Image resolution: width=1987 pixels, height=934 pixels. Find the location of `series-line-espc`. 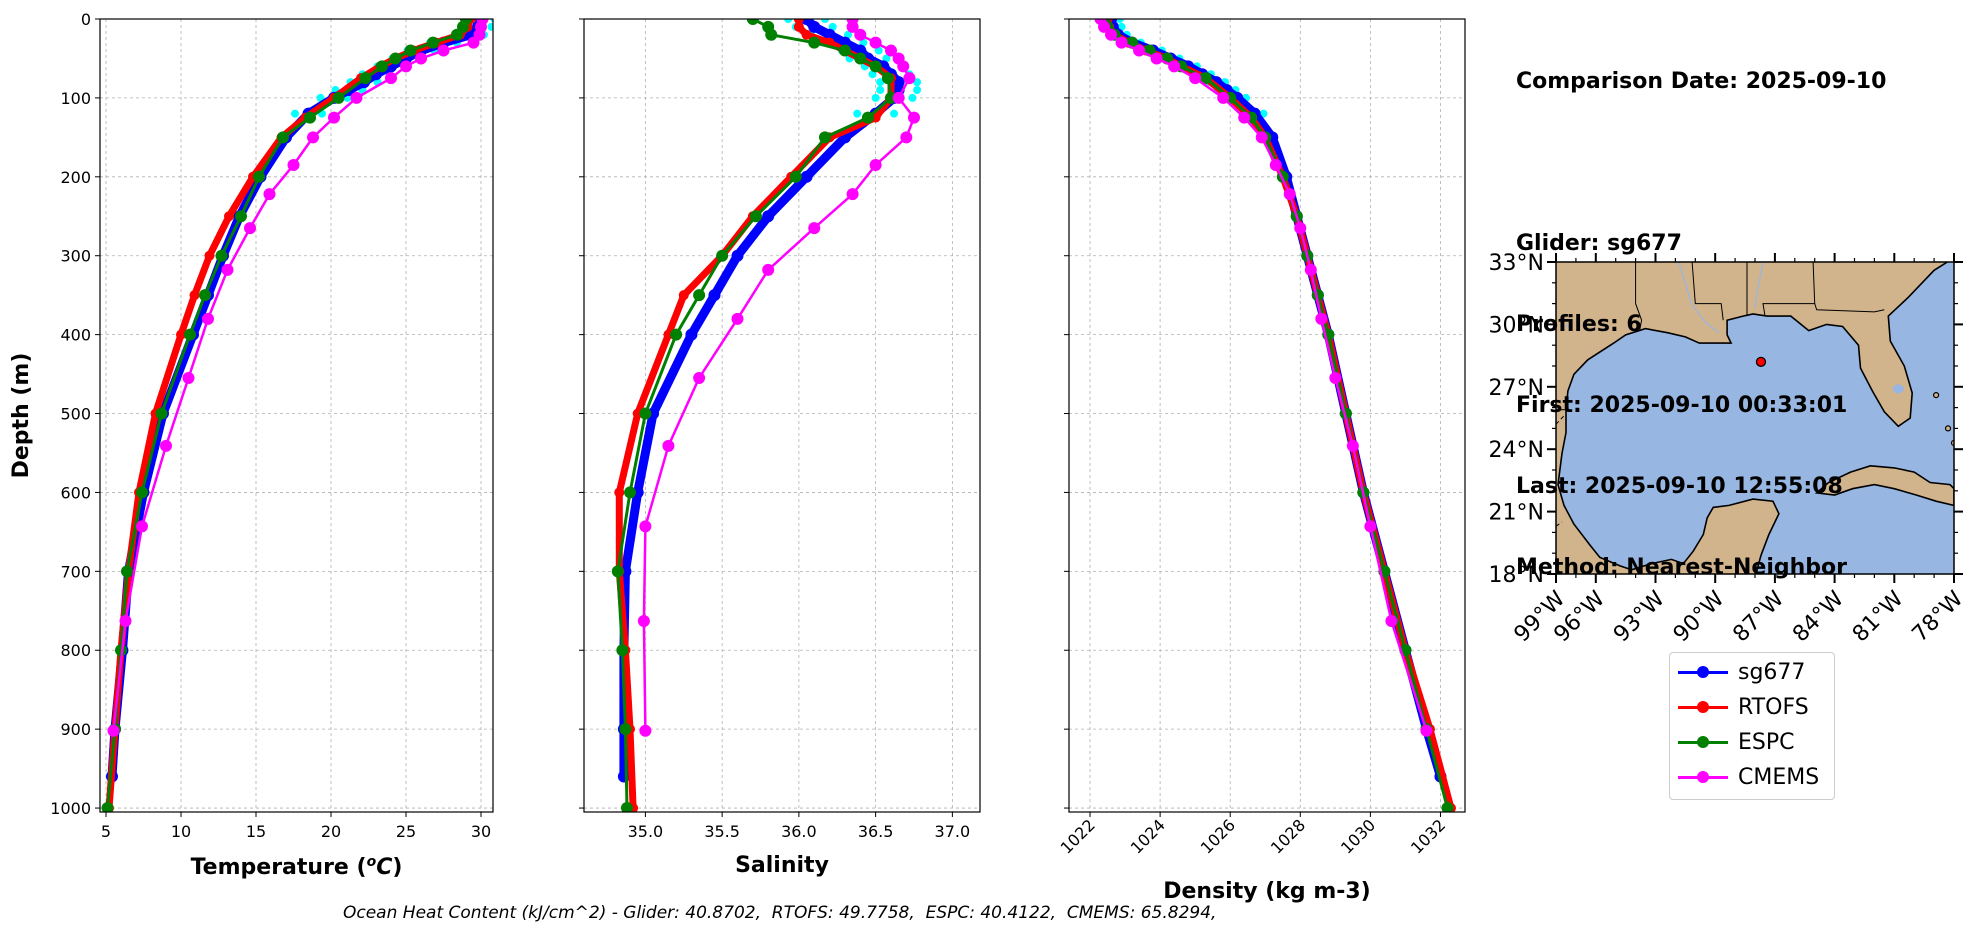

series-line-espc is located at coordinates (754, 414).